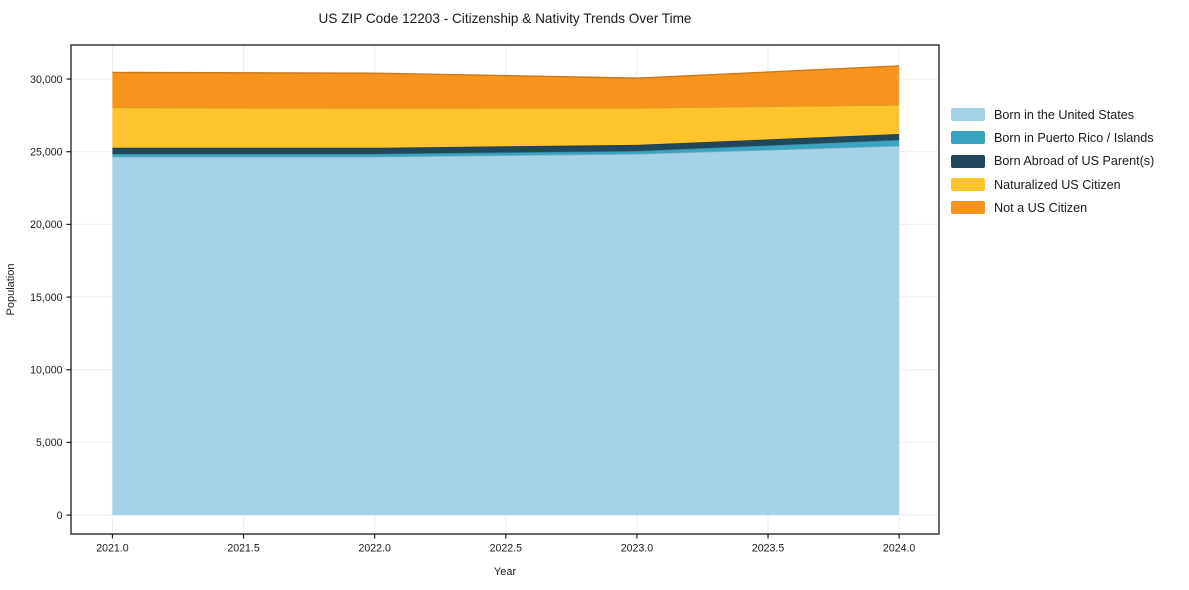 Image resolution: width=1189 pixels, height=590 pixels. Describe the element at coordinates (637, 549) in the screenshot. I see `x-tick-label: 2023.0` at that location.